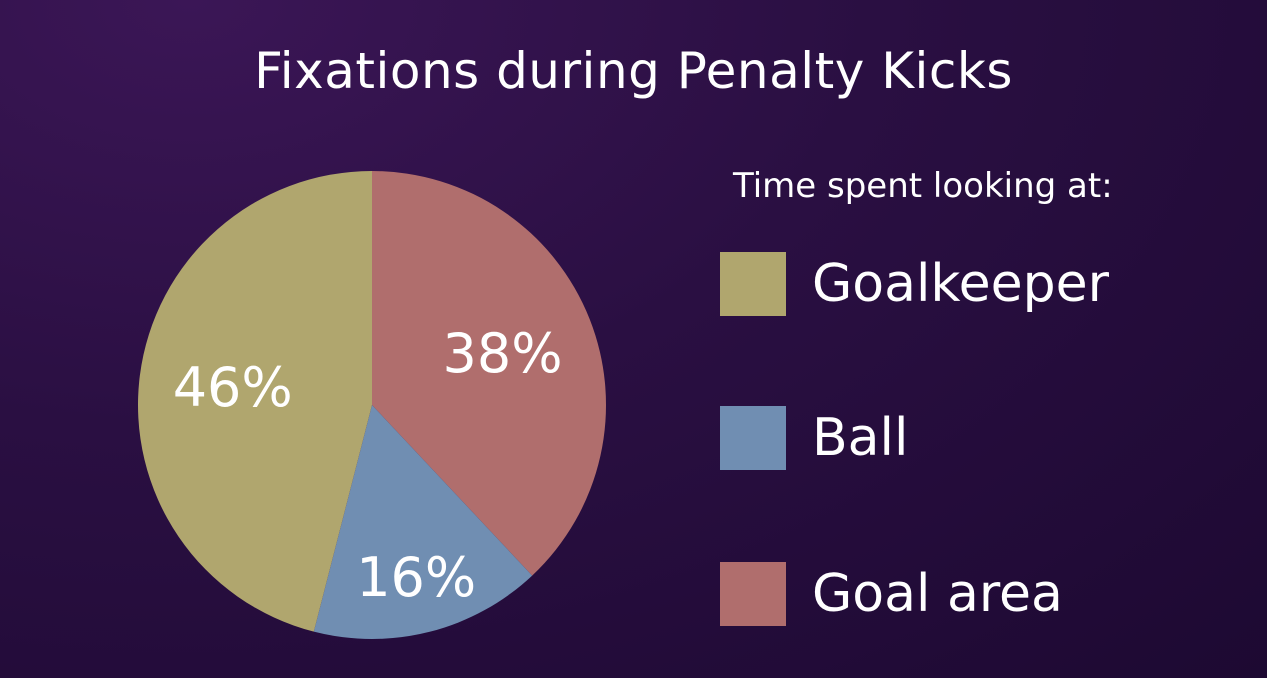  I want to click on legend-swatch-ball, so click(753, 438).